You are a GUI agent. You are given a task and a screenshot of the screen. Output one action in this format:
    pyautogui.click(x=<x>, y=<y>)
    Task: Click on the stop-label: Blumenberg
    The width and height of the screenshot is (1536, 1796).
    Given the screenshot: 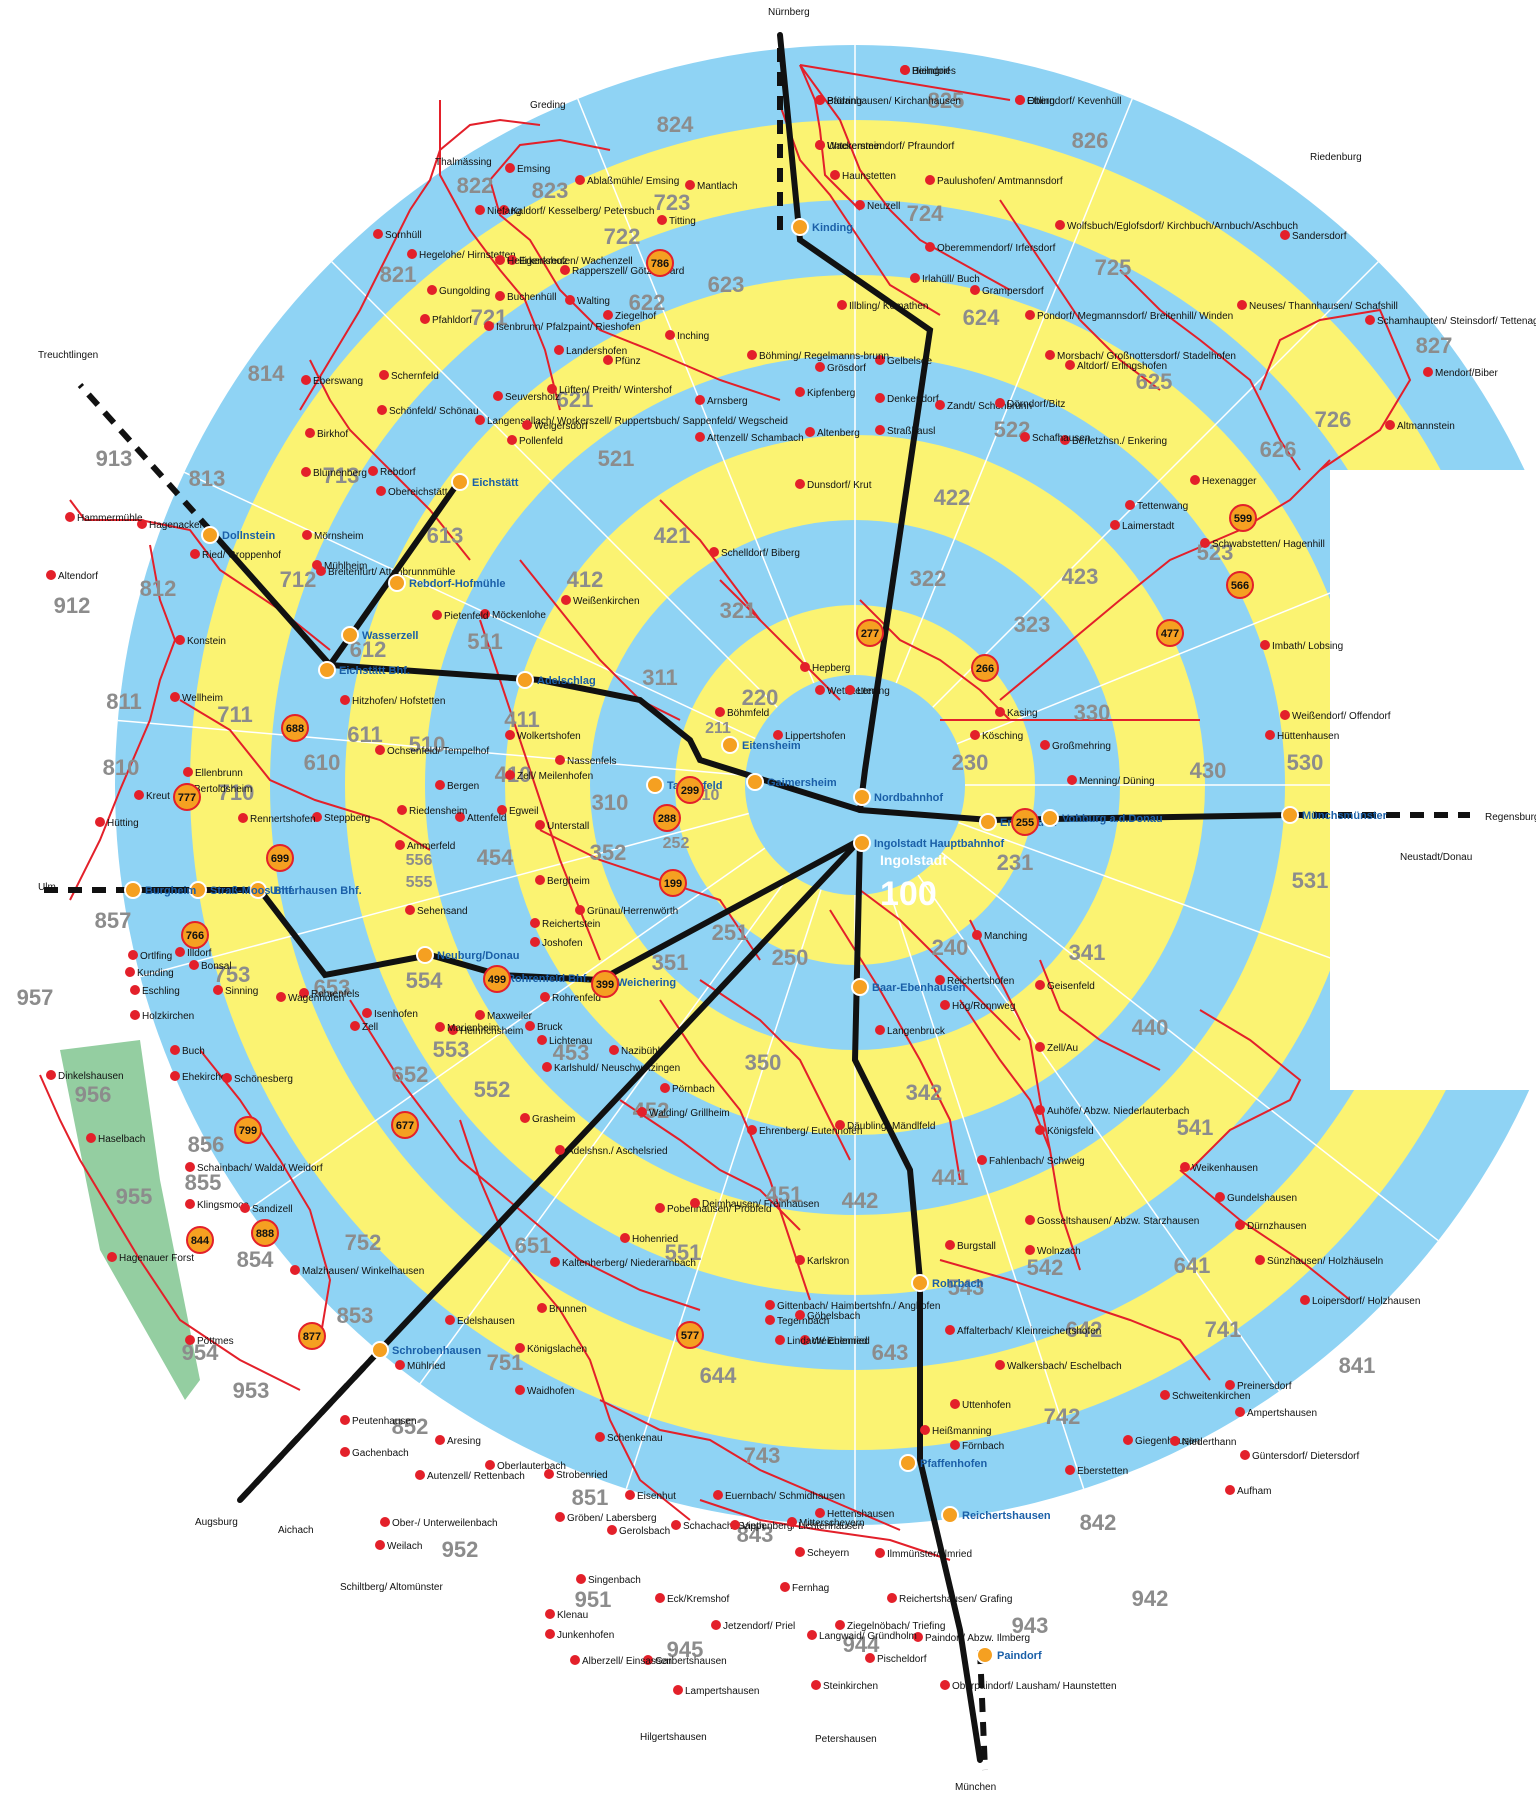 What is the action you would take?
    pyautogui.click(x=340, y=473)
    